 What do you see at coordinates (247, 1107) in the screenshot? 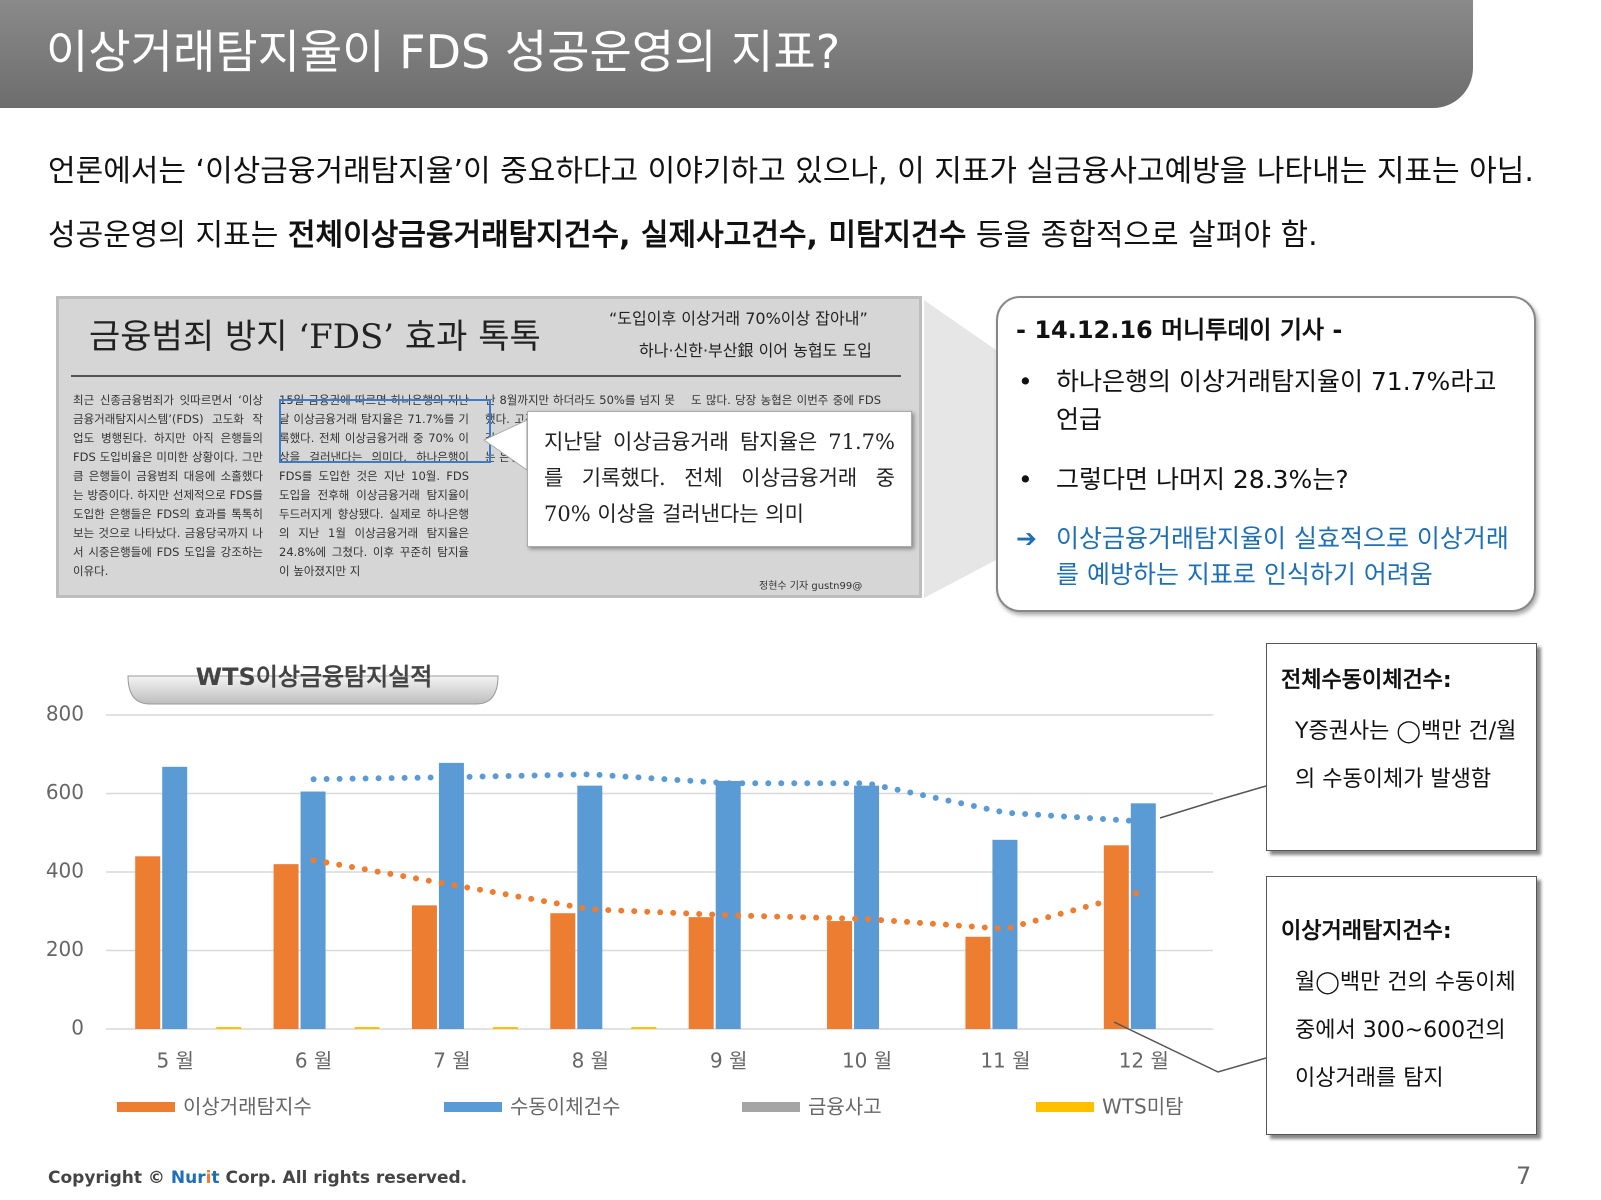
I see `legend-label: 이상거래탐지수` at bounding box center [247, 1107].